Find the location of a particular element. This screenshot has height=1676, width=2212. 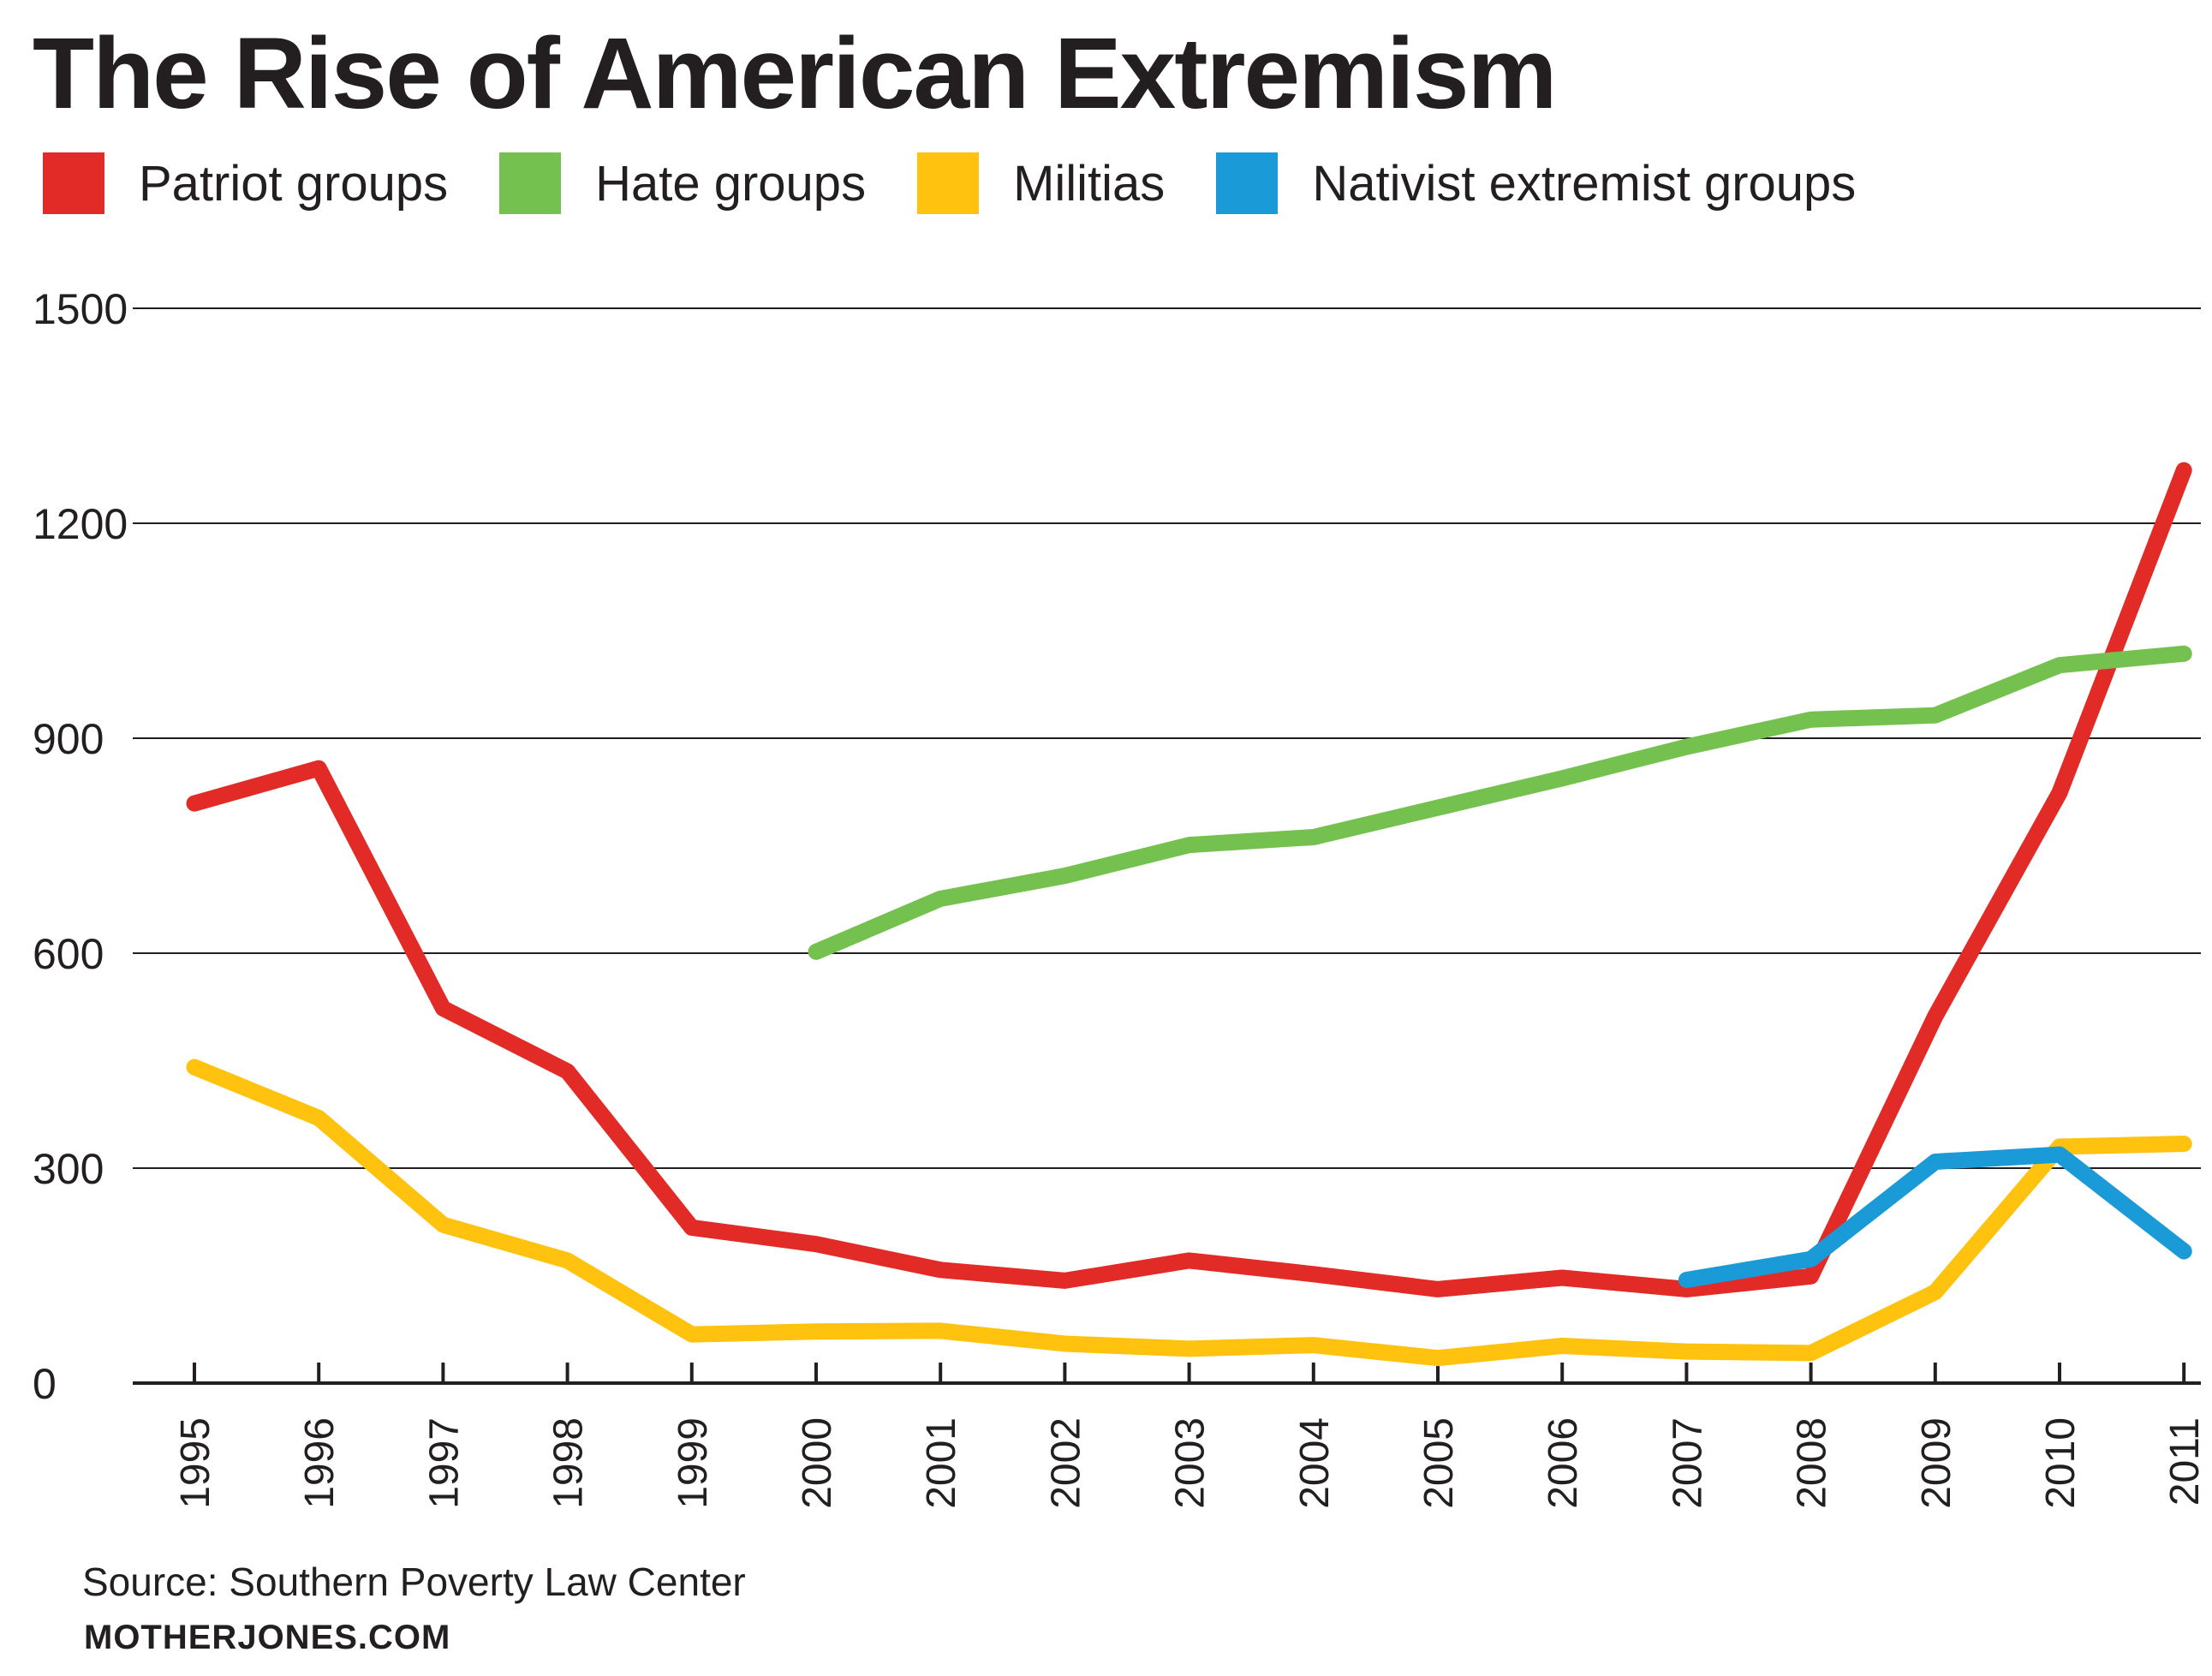

chart-title: The Rise of American Extremism is located at coordinates (795, 73).